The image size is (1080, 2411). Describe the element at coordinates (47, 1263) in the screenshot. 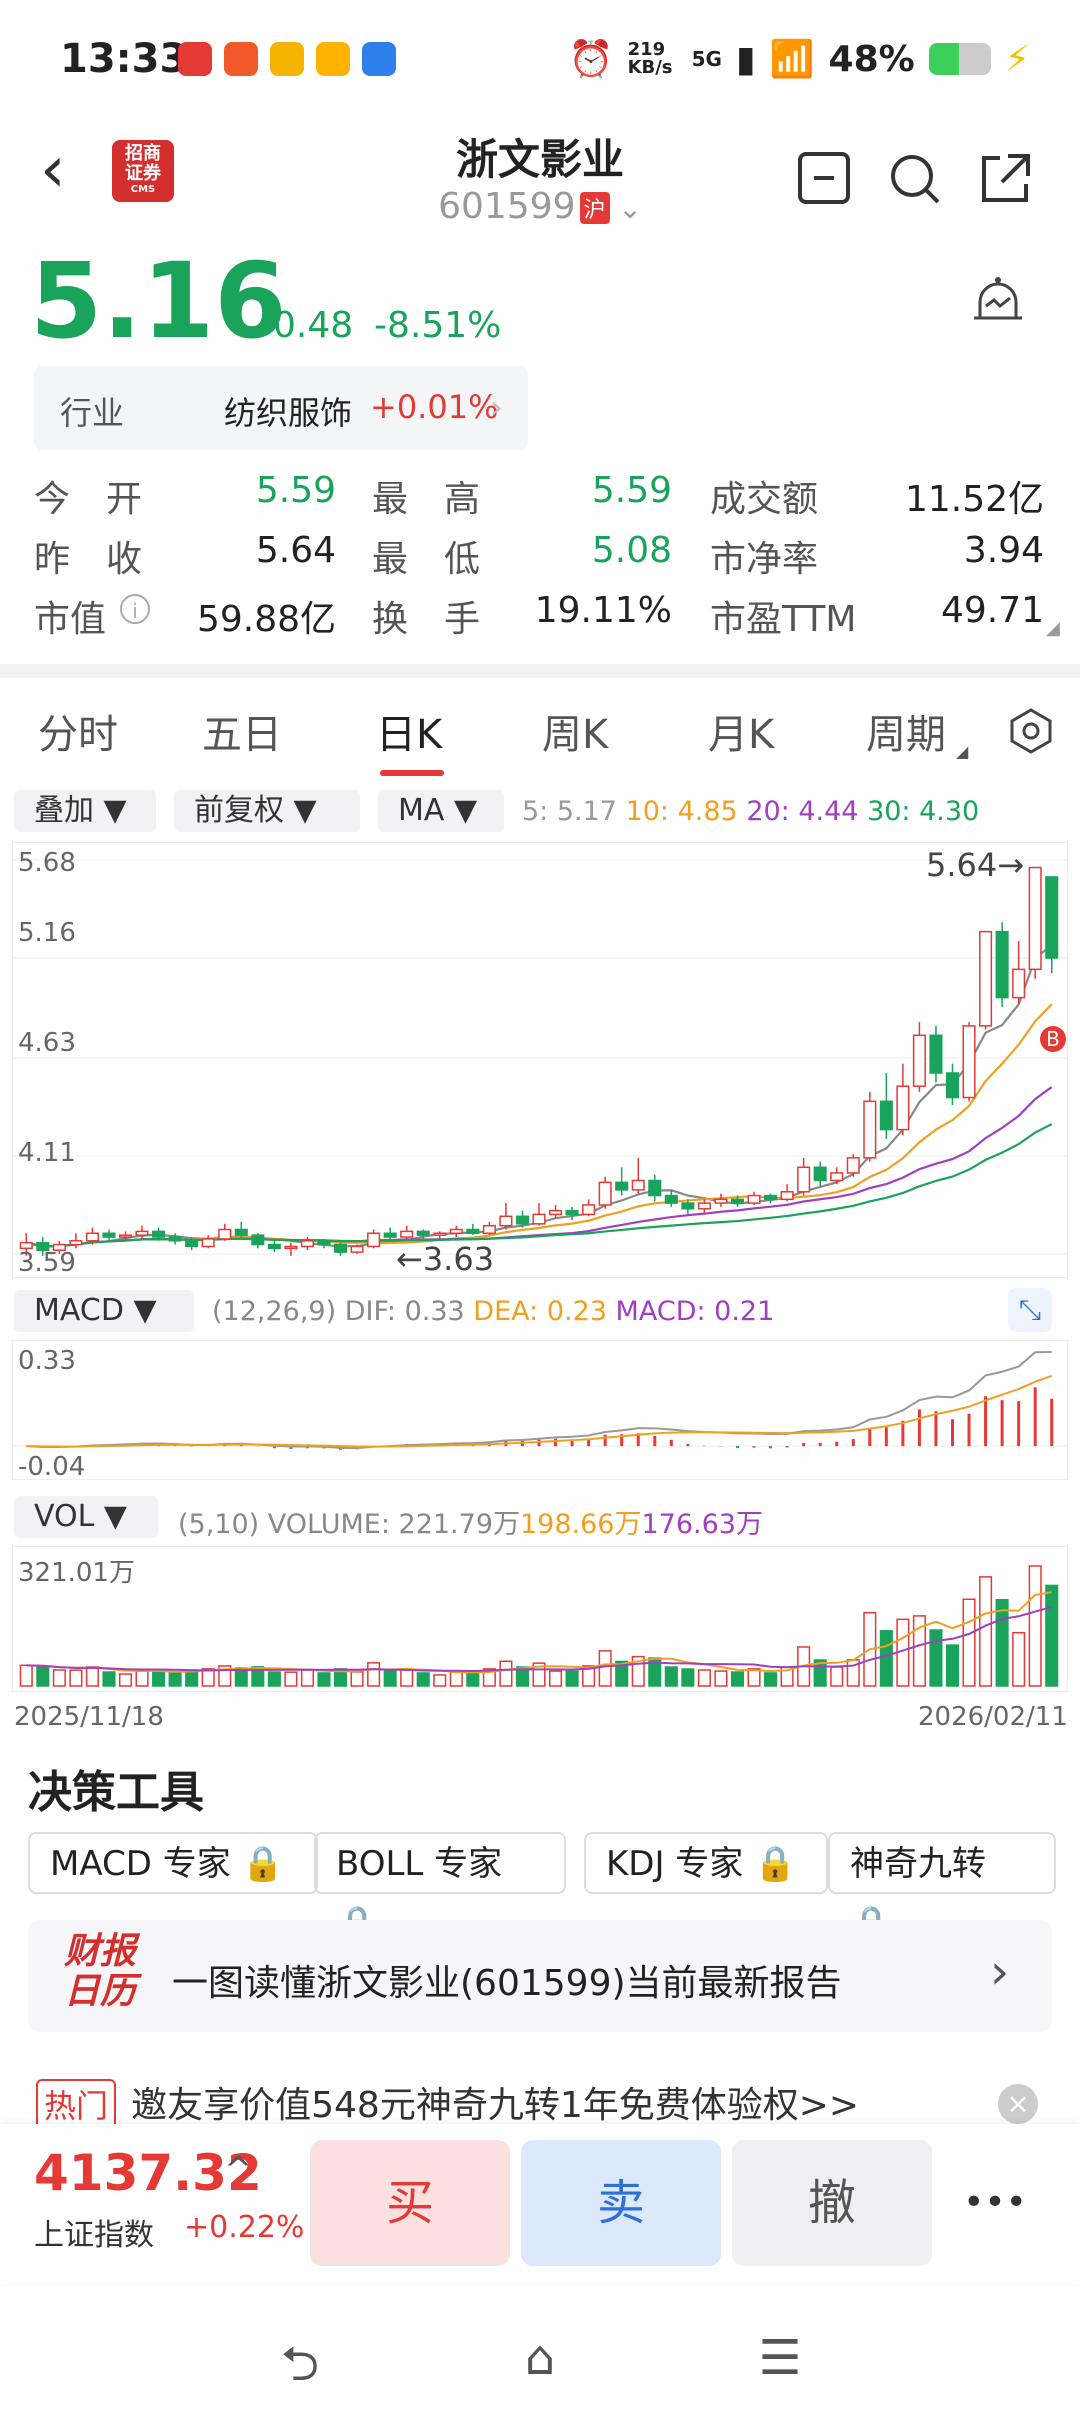

I see `y-axis-label: 3.59` at that location.